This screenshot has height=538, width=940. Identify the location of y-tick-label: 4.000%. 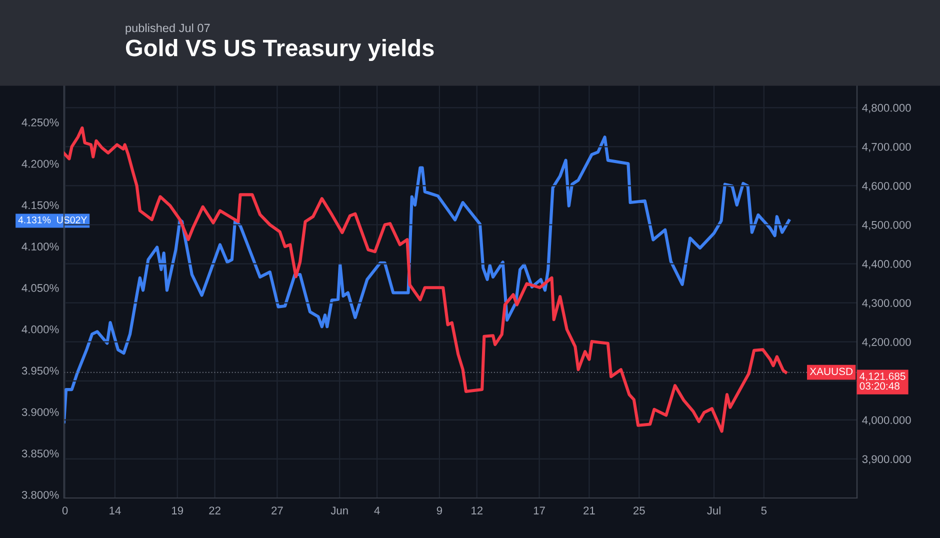
(40, 329).